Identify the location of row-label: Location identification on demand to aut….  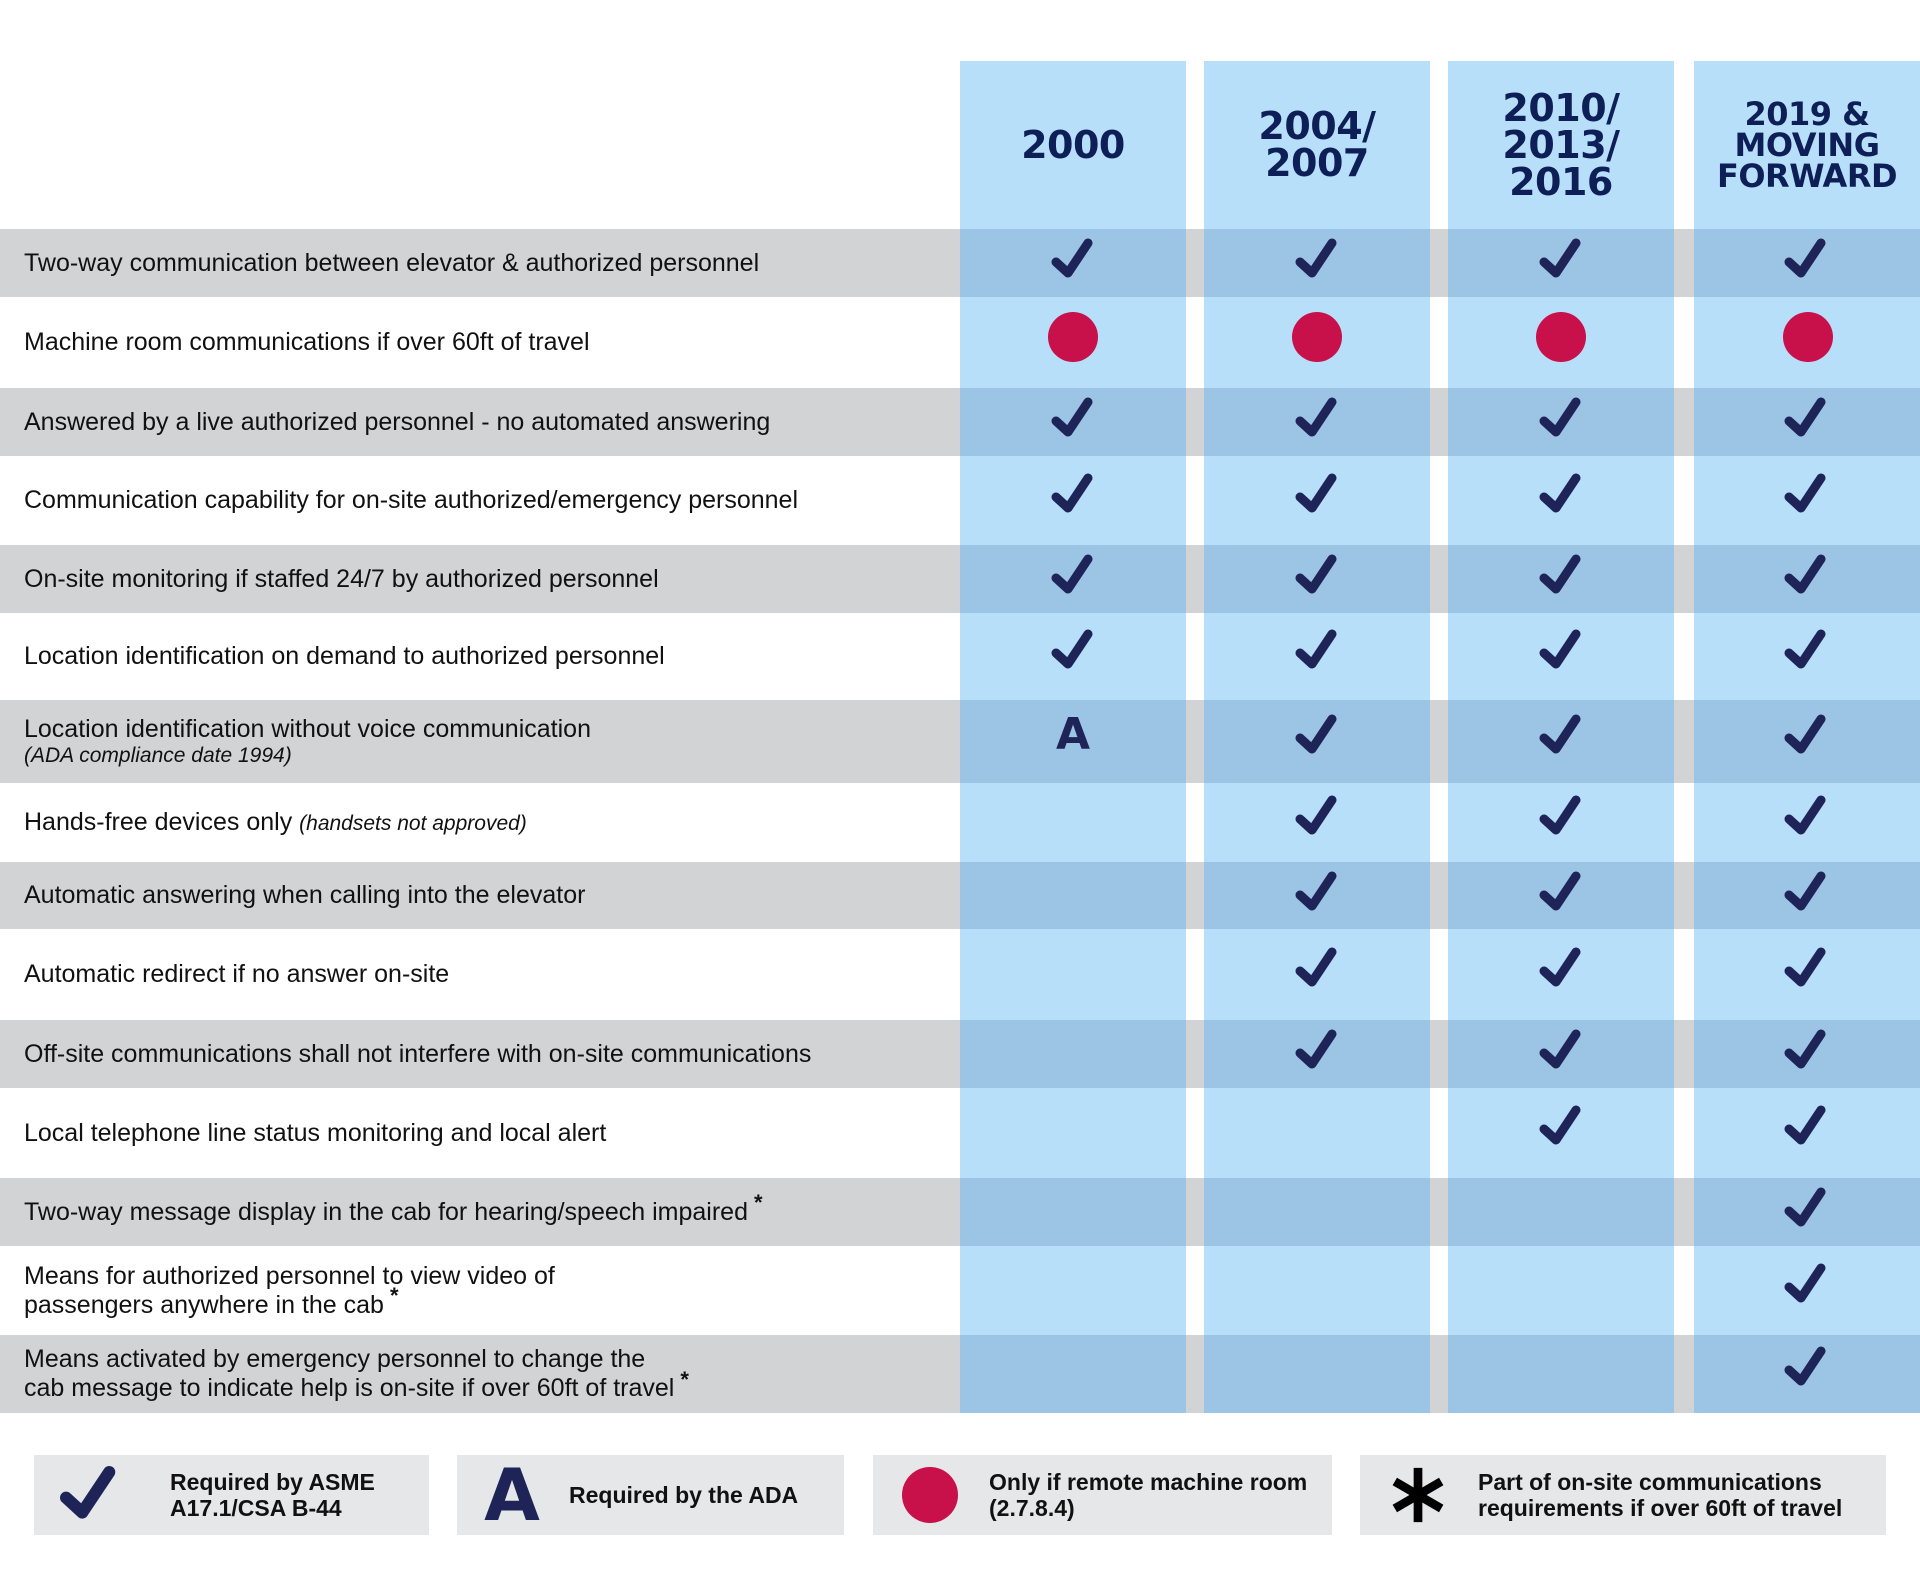
(484, 656).